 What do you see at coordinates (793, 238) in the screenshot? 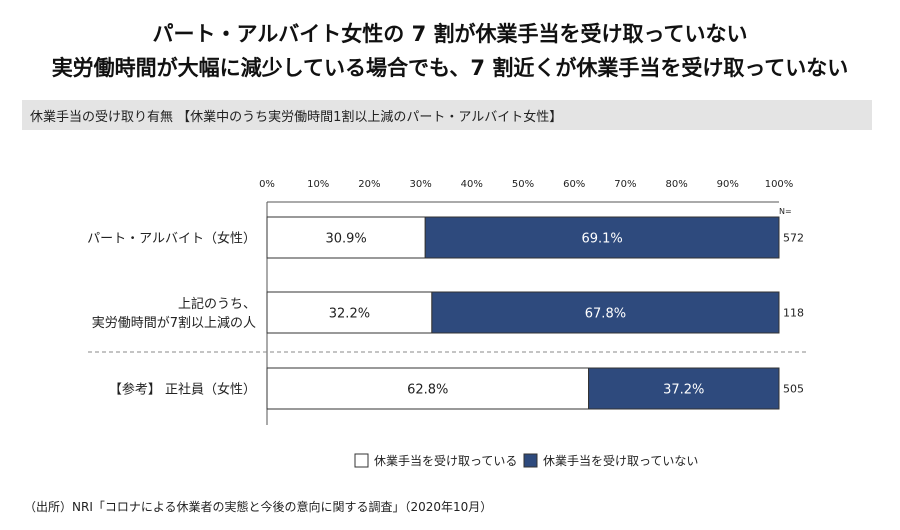
I see `n-value: 572` at bounding box center [793, 238].